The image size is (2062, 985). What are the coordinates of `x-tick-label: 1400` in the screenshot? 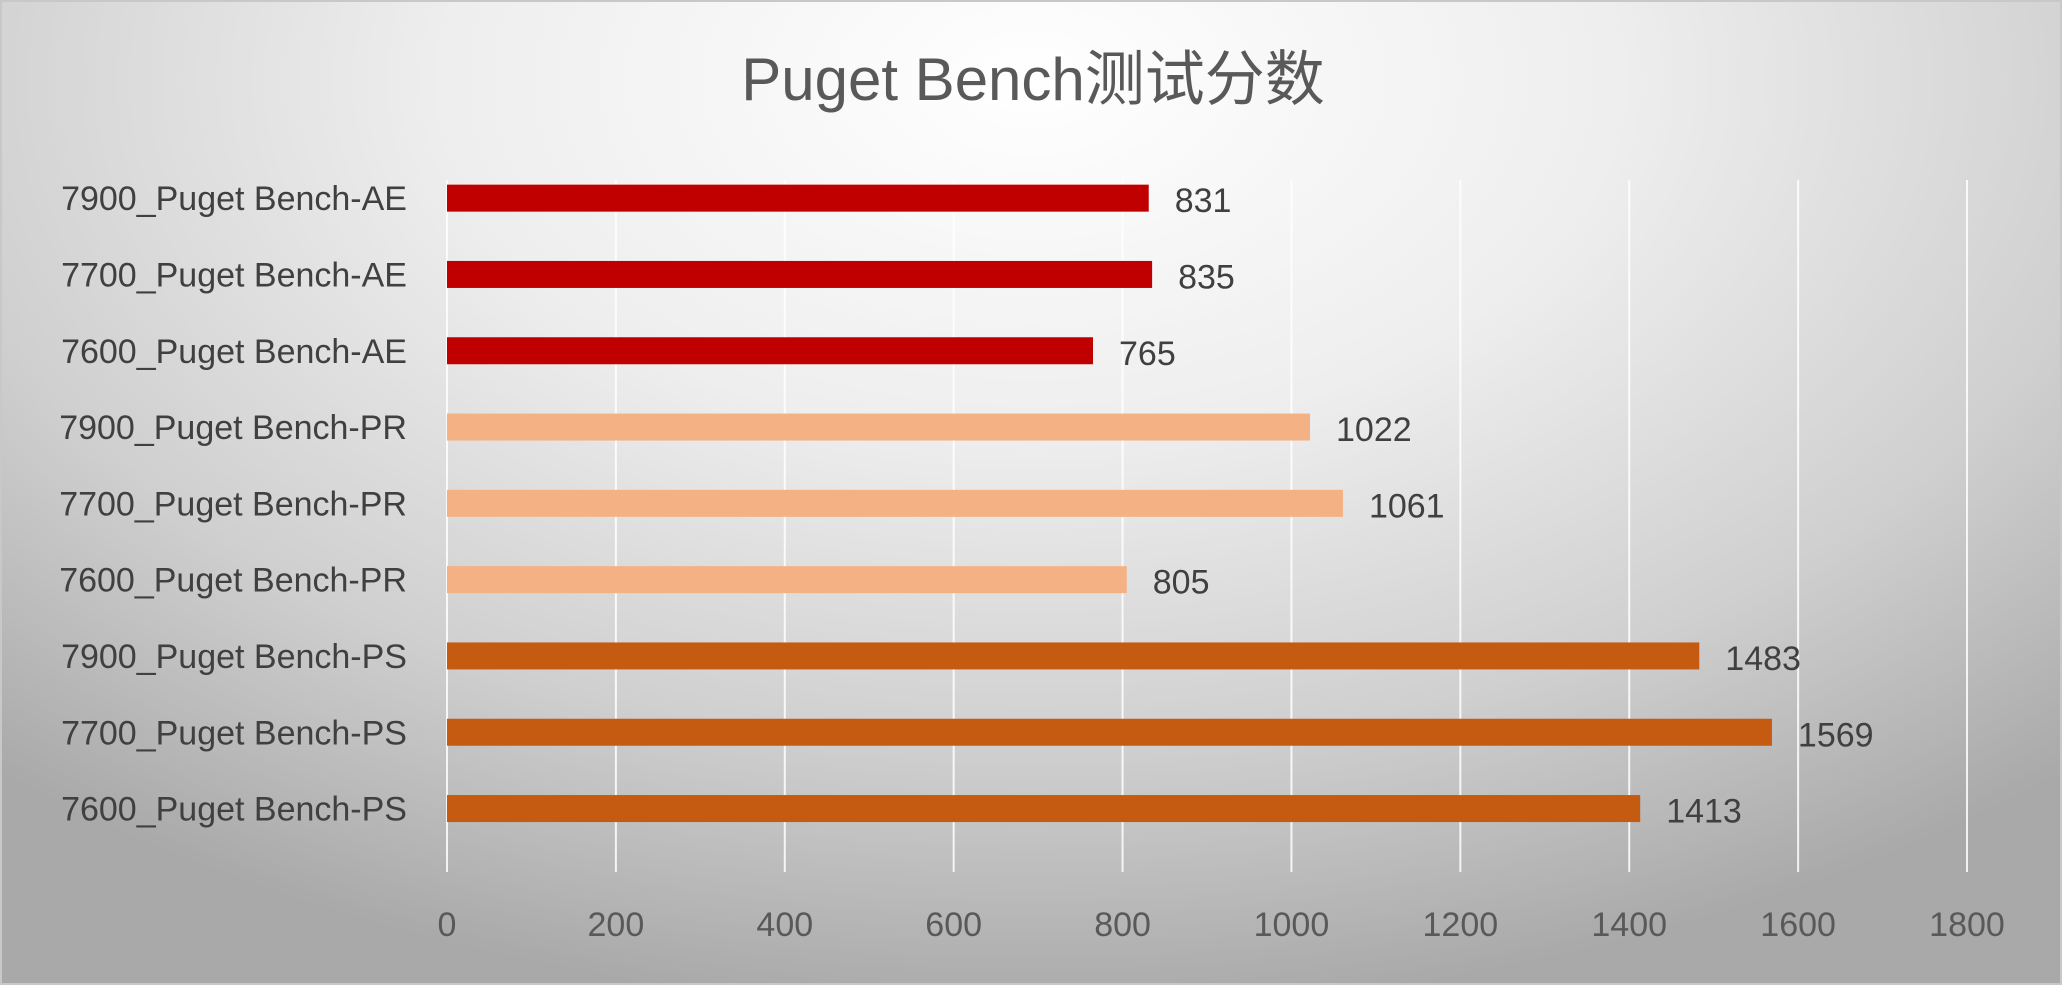 It's located at (1629, 925).